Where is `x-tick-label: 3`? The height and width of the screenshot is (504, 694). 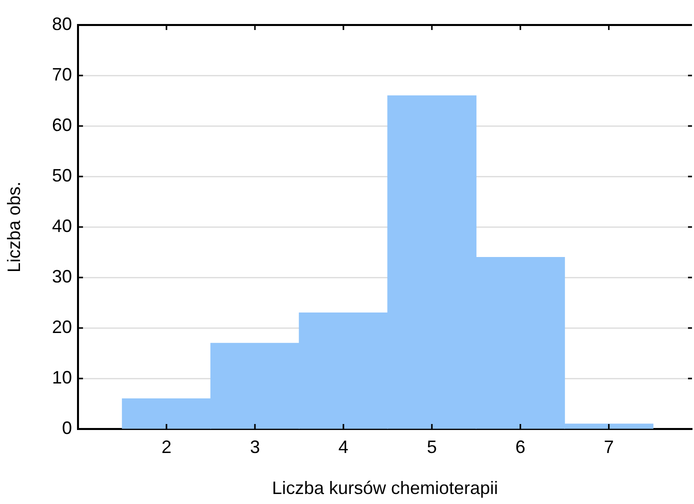
x-tick-label: 3 is located at coordinates (255, 446).